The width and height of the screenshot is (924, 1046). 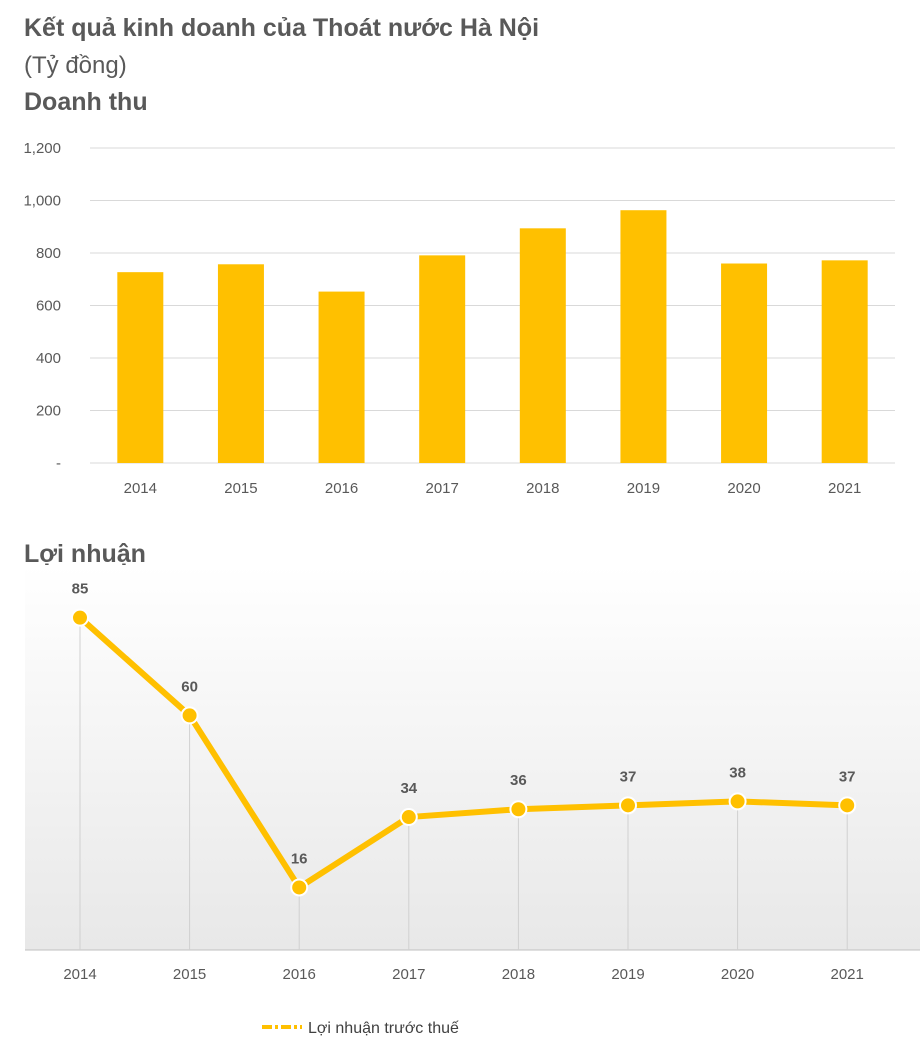 I want to click on revenue-y-tick-label: 200, so click(x=48, y=411).